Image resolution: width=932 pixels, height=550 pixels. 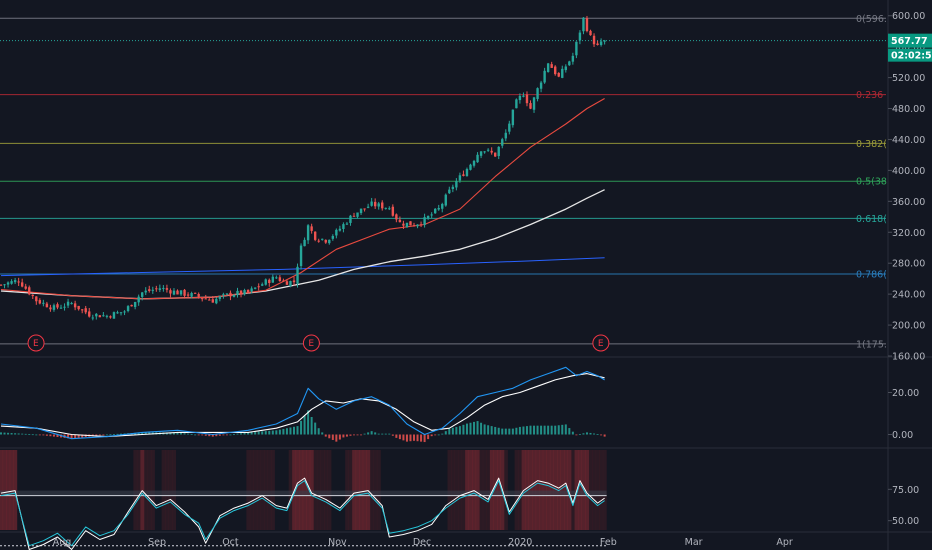 What do you see at coordinates (871, 275) in the screenshot?
I see `fib-level-label: 0.786(` at bounding box center [871, 275].